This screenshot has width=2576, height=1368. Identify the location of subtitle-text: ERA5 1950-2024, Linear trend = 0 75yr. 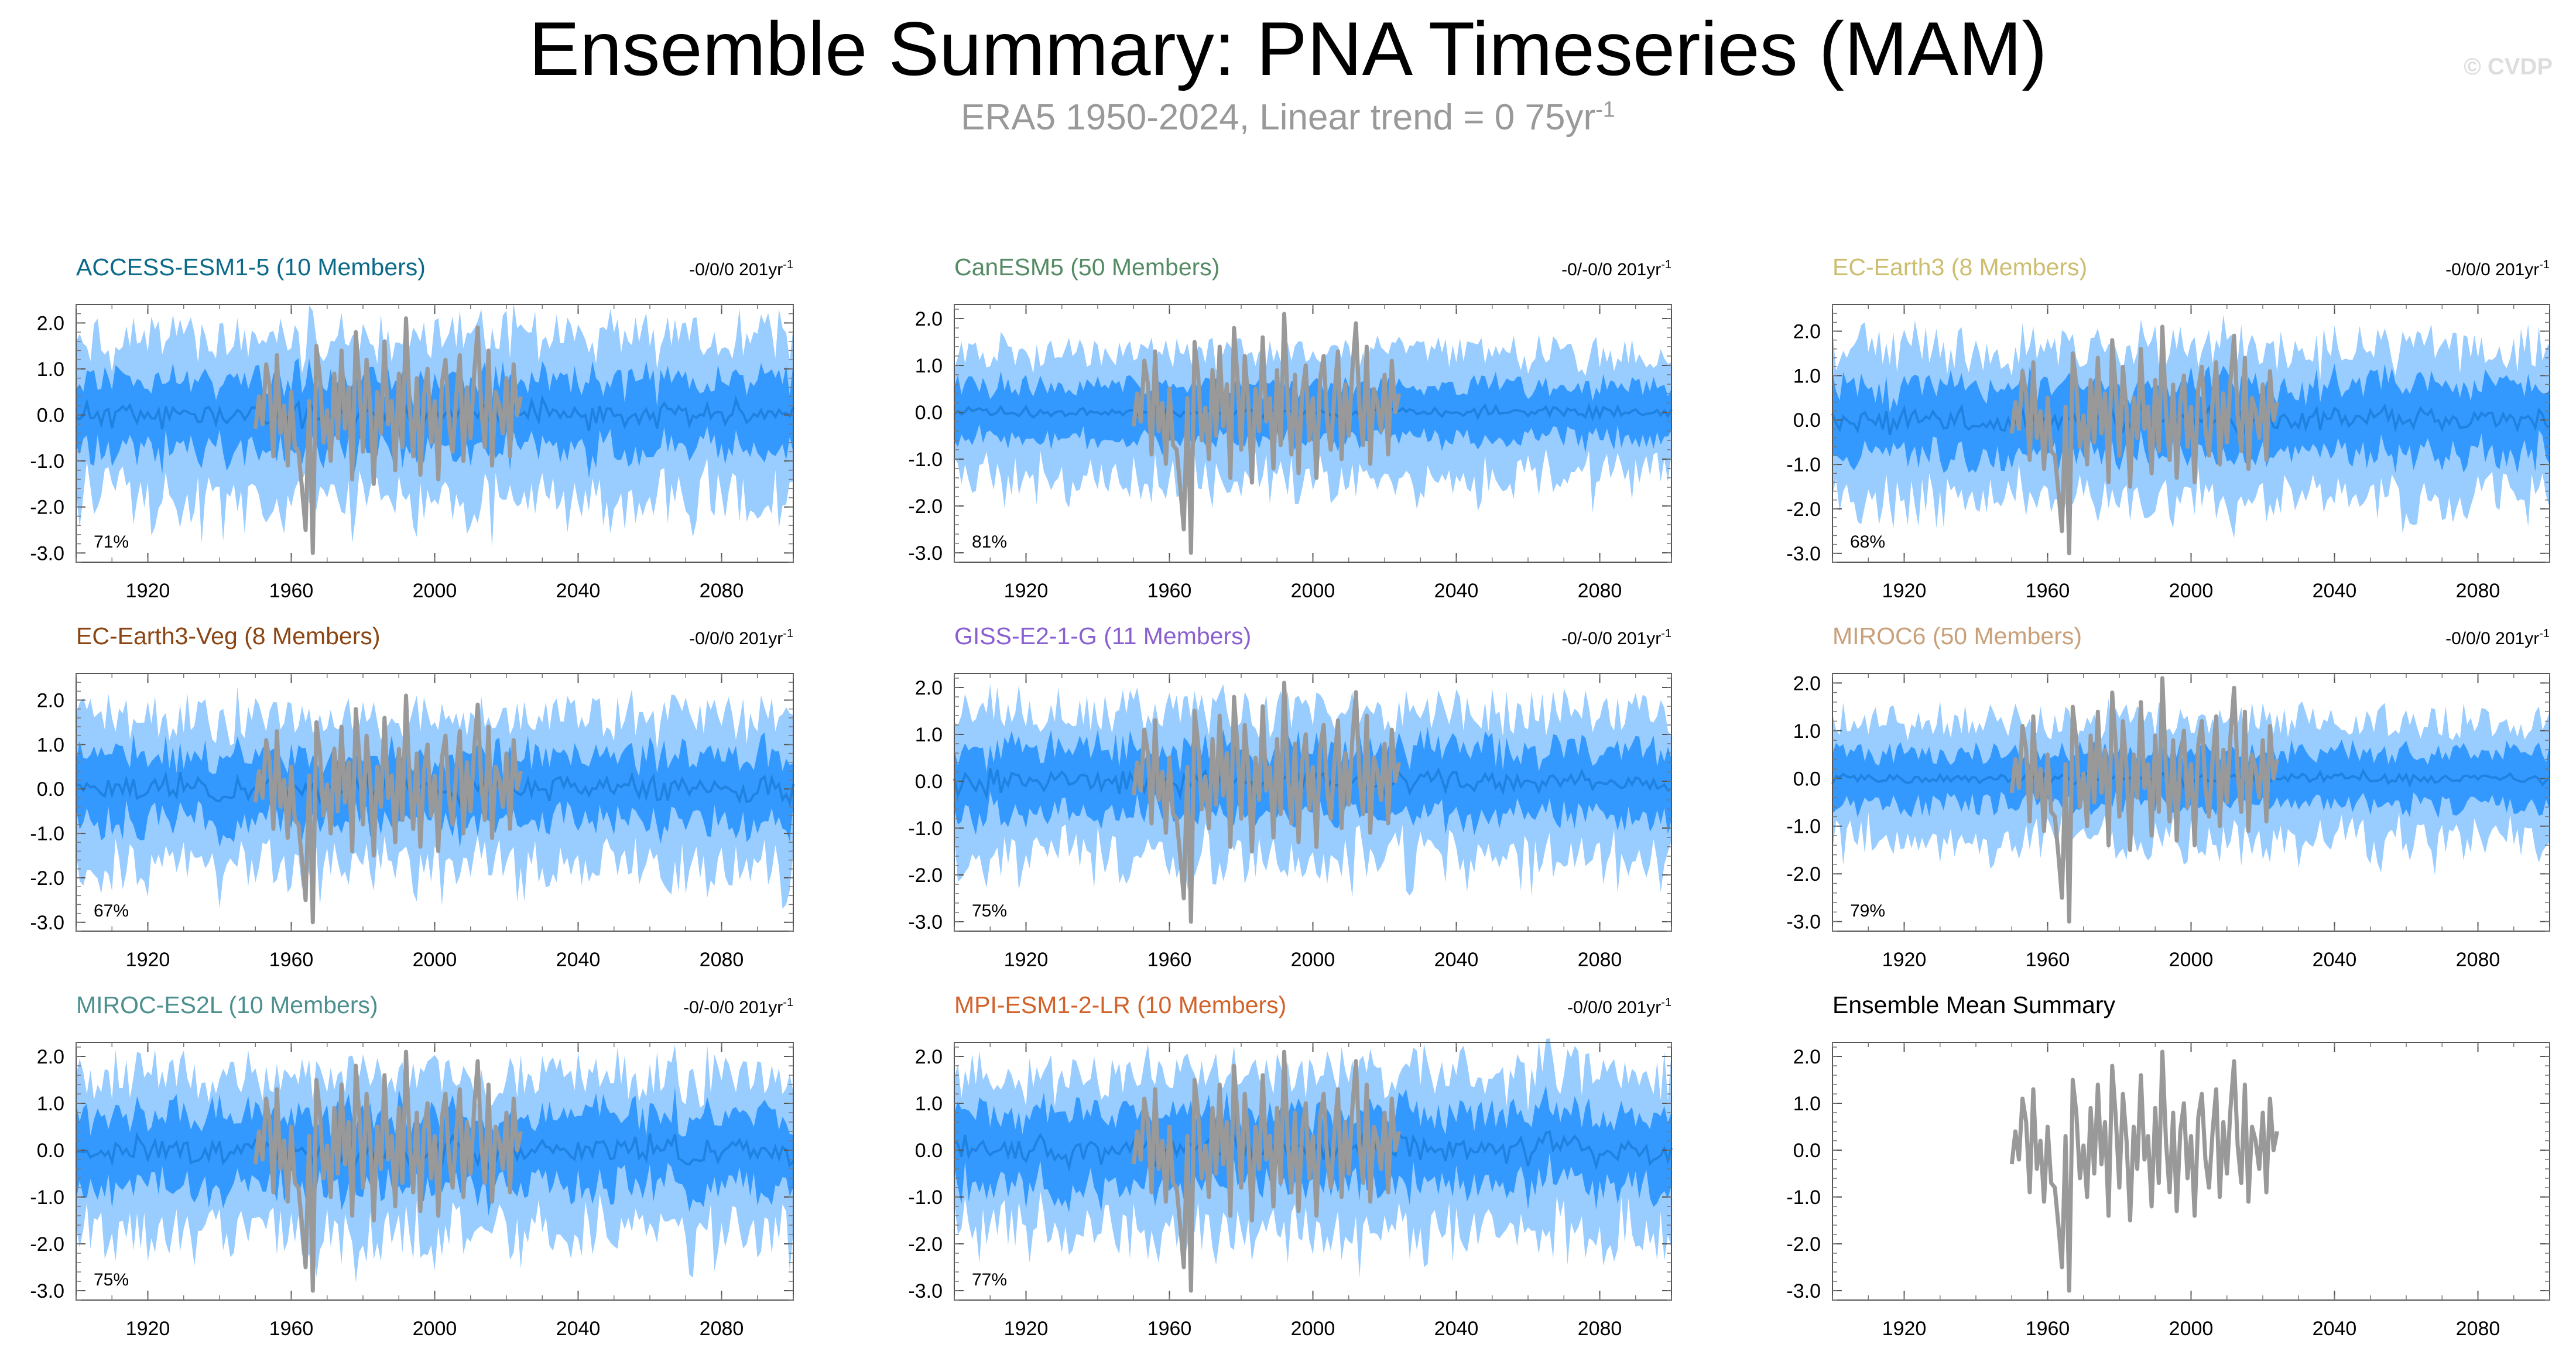
(1278, 117).